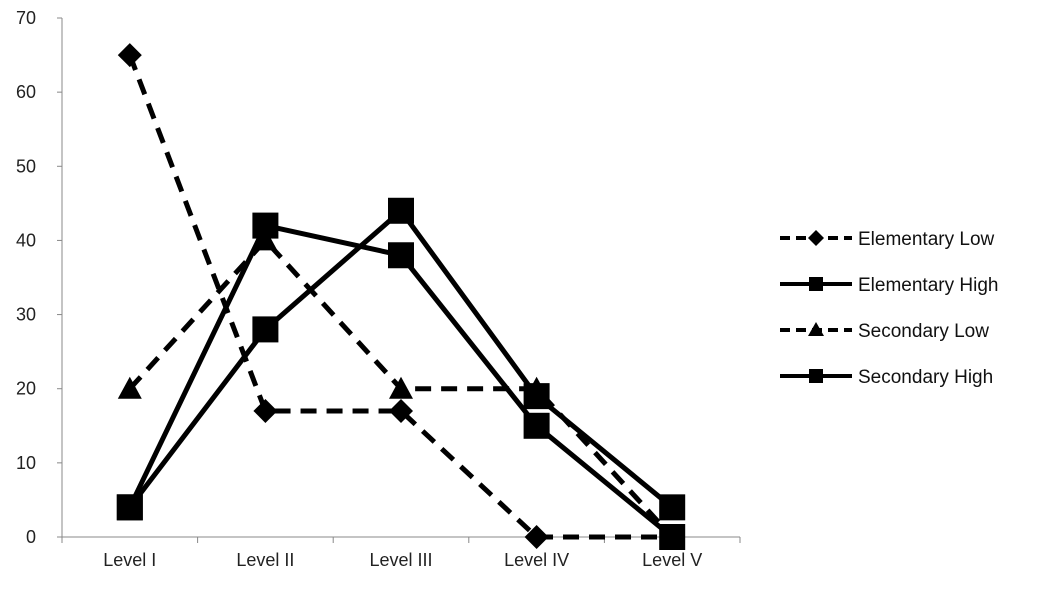 The height and width of the screenshot is (591, 1041). I want to click on legend-label: Secondary Low, so click(923, 331).